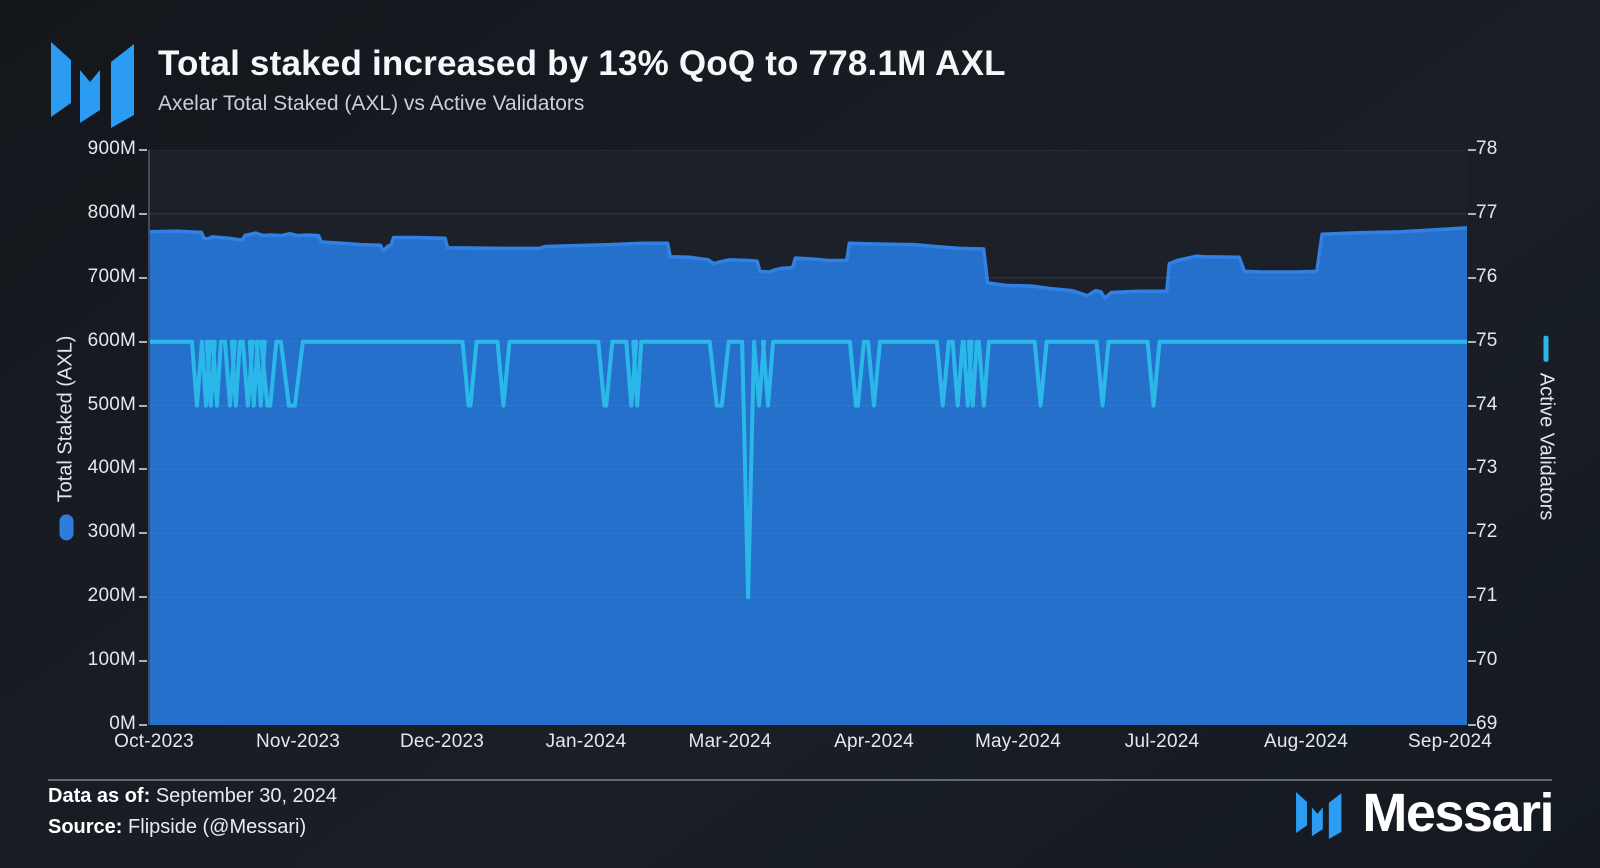 The height and width of the screenshot is (868, 1600). What do you see at coordinates (1487, 276) in the screenshot?
I see `y-right-tick-label: 76` at bounding box center [1487, 276].